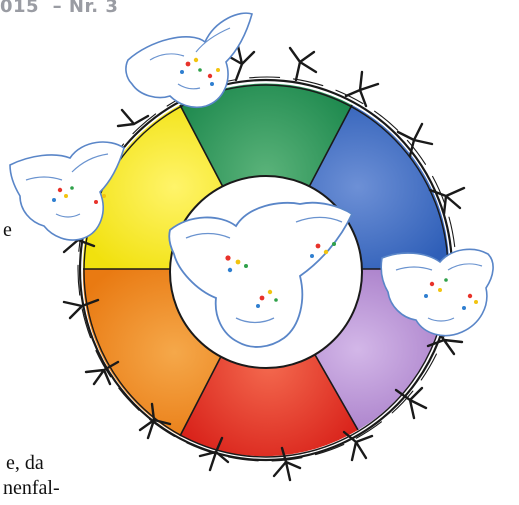  What do you see at coordinates (25, 463) in the screenshot?
I see `text-fragment-da: e, da` at bounding box center [25, 463].